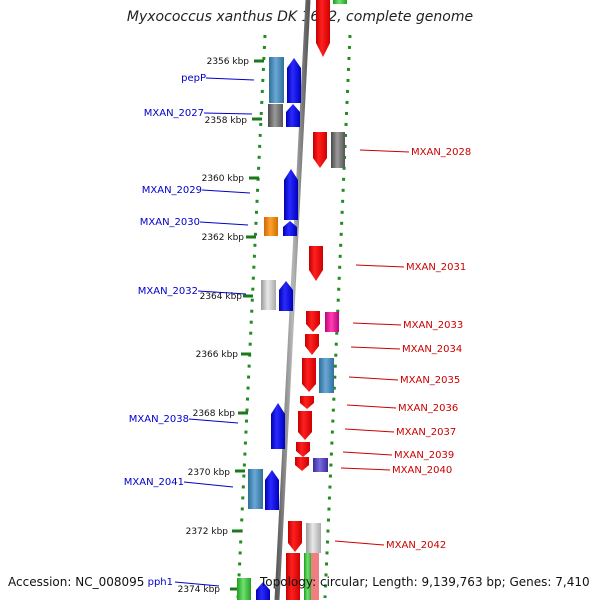 This screenshot has height=600, width=600. Describe the element at coordinates (433, 325) in the screenshot. I see `gene-label-mxan-2033: MXAN_2033` at that location.